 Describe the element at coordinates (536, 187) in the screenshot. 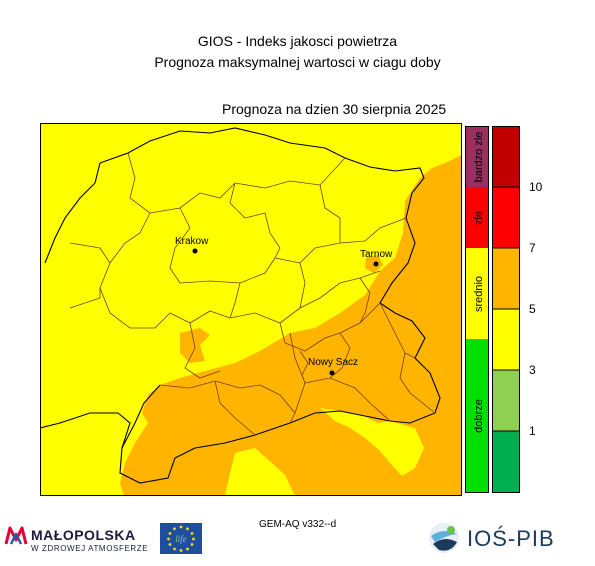

I see `scale-tick-label: 10` at that location.